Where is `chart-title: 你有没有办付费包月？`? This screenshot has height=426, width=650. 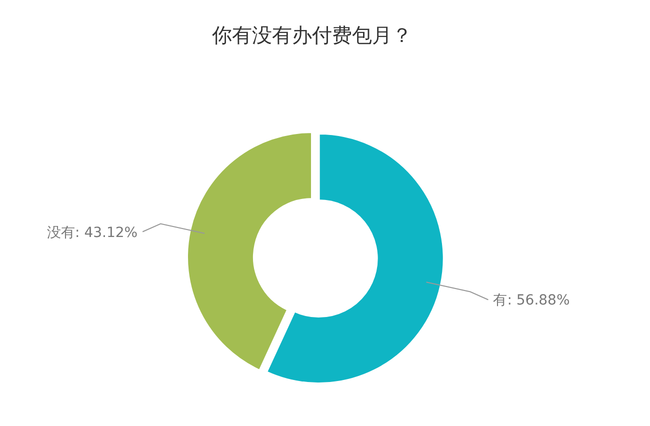
chart-title: 你有没有办付费包月？ is located at coordinates (311, 35).